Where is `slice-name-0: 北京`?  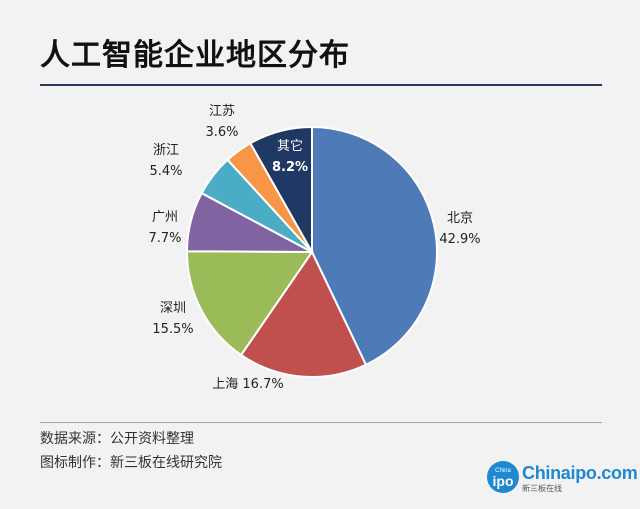
slice-name-0: 北京 is located at coordinates (460, 218).